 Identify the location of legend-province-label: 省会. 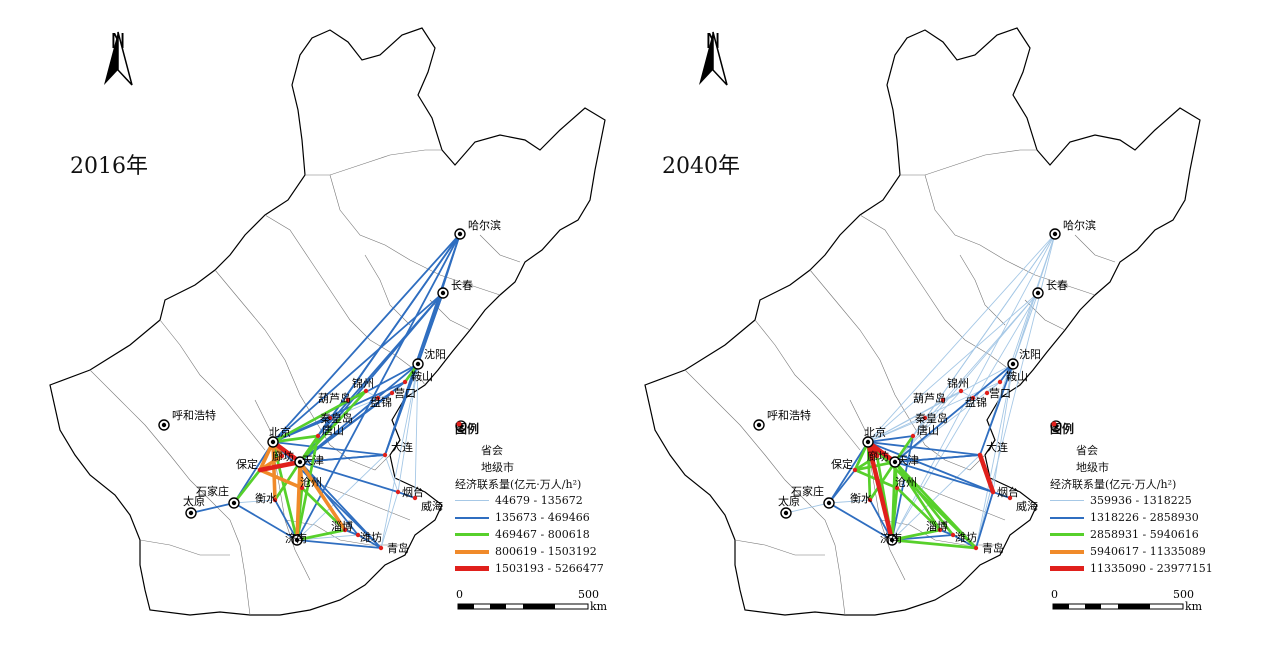
(1087, 450).